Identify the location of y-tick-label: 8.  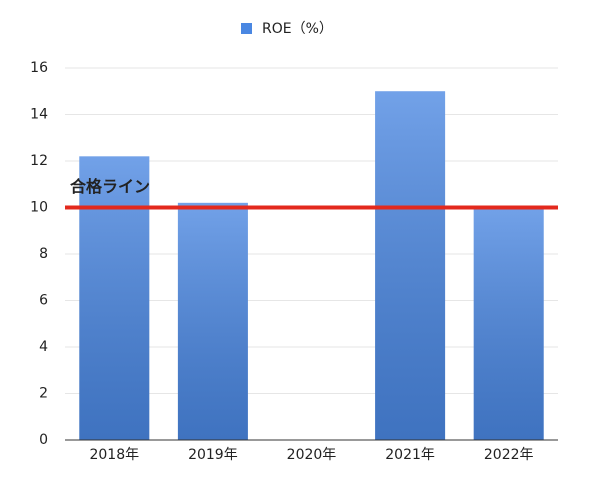
(43, 254).